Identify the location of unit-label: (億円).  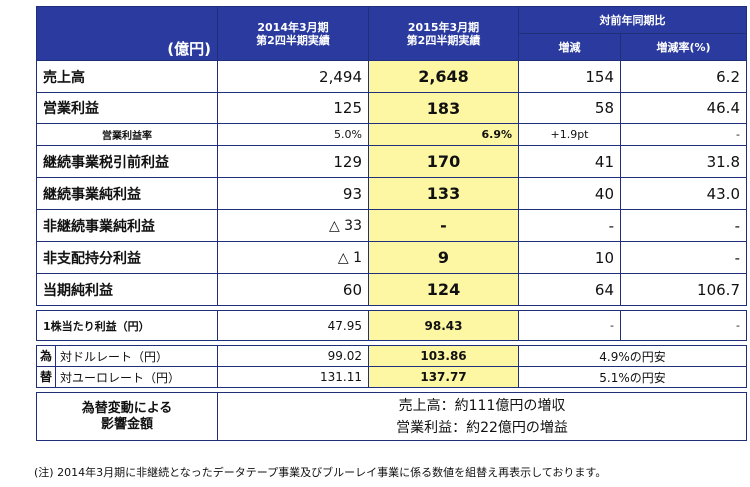
(127, 33).